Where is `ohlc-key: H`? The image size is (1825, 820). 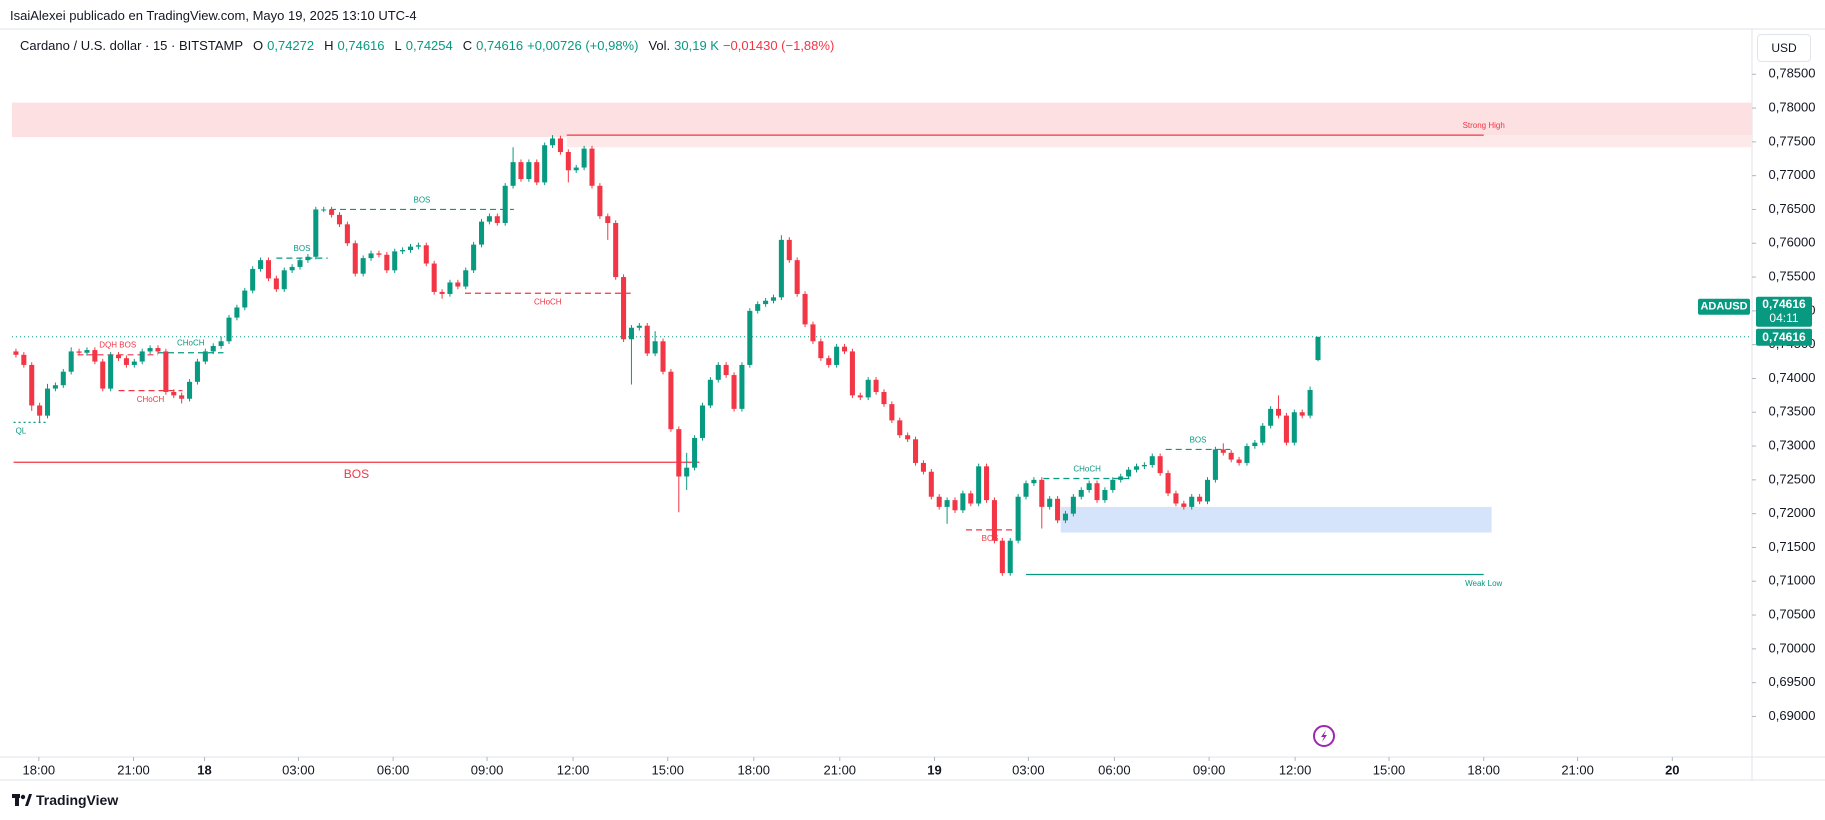 ohlc-key: H is located at coordinates (329, 45).